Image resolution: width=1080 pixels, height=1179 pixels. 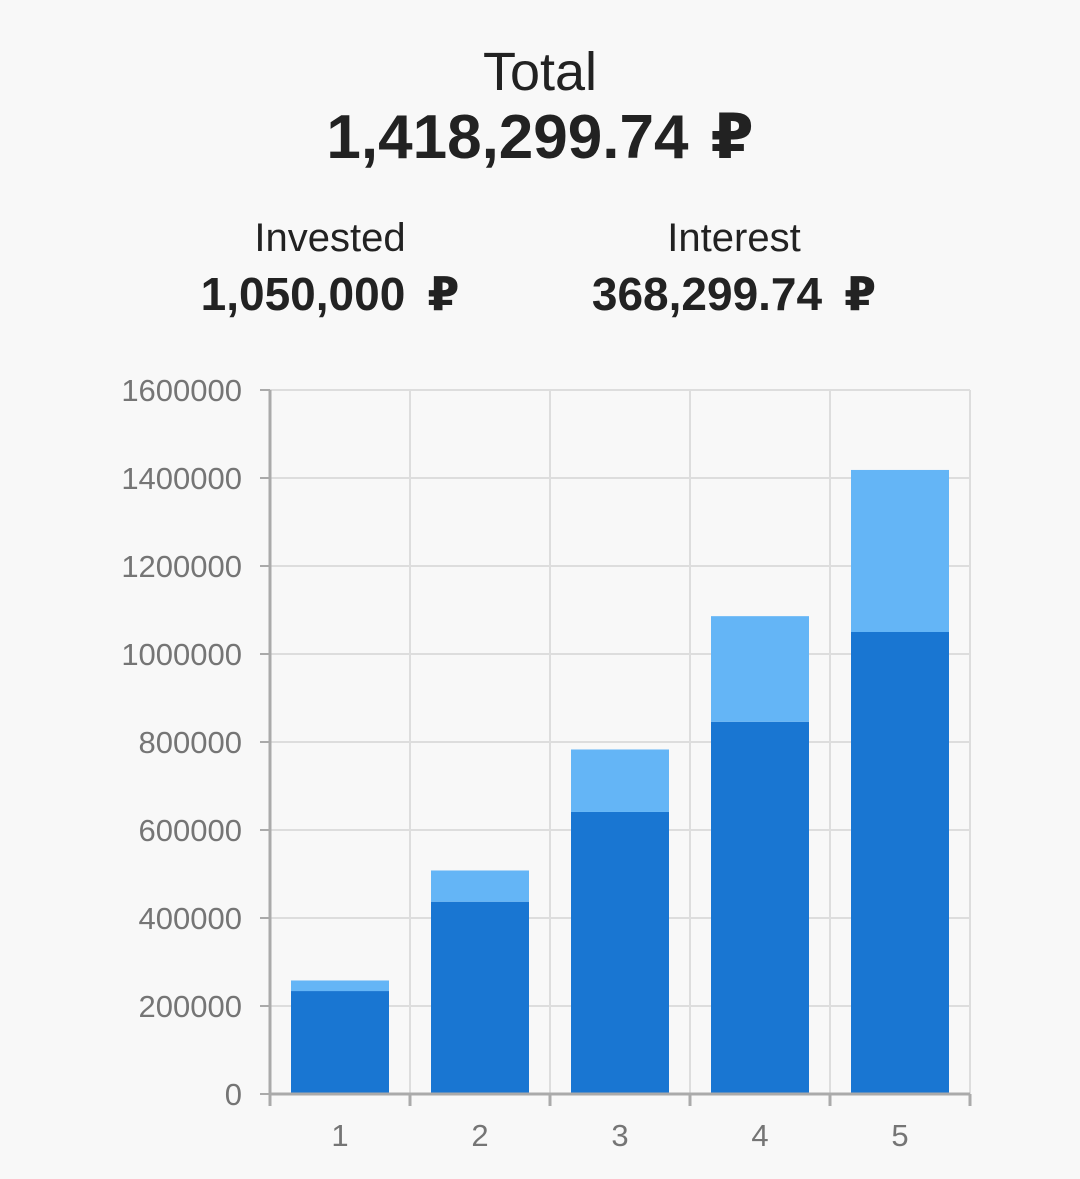 What do you see at coordinates (190, 830) in the screenshot?
I see `y-tick-label: 600000` at bounding box center [190, 830].